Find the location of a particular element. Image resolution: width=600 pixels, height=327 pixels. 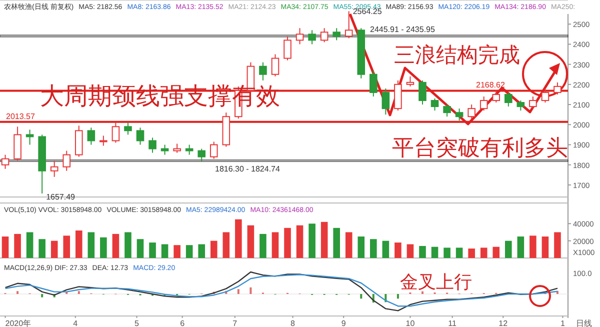

band-label: 2445.91 - 2435.95 is located at coordinates (403, 29).